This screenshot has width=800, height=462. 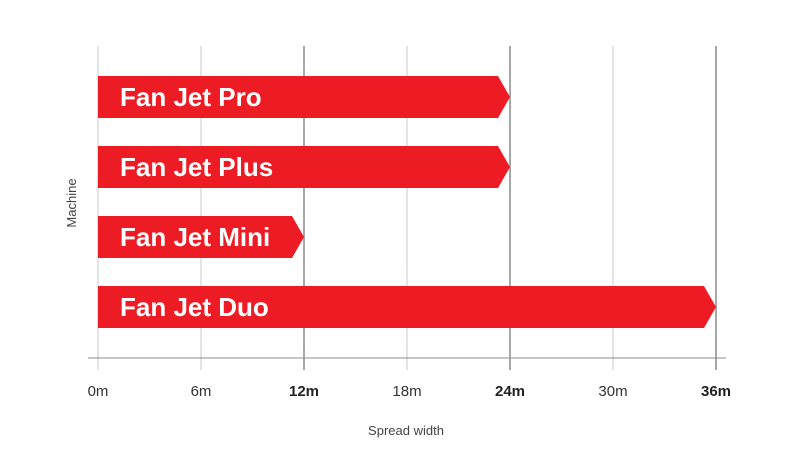 I want to click on bar-group: Fan Jet Duo, so click(x=407, y=307).